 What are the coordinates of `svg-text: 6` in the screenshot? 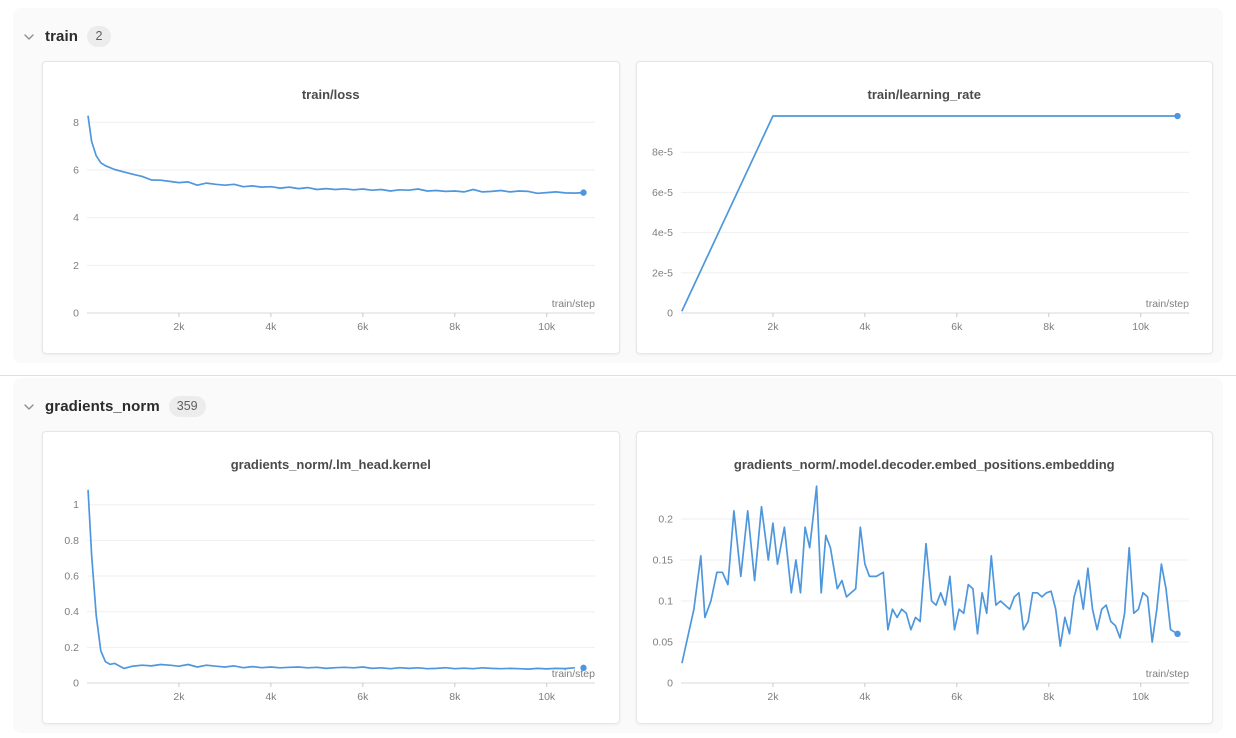 It's located at (76, 170).